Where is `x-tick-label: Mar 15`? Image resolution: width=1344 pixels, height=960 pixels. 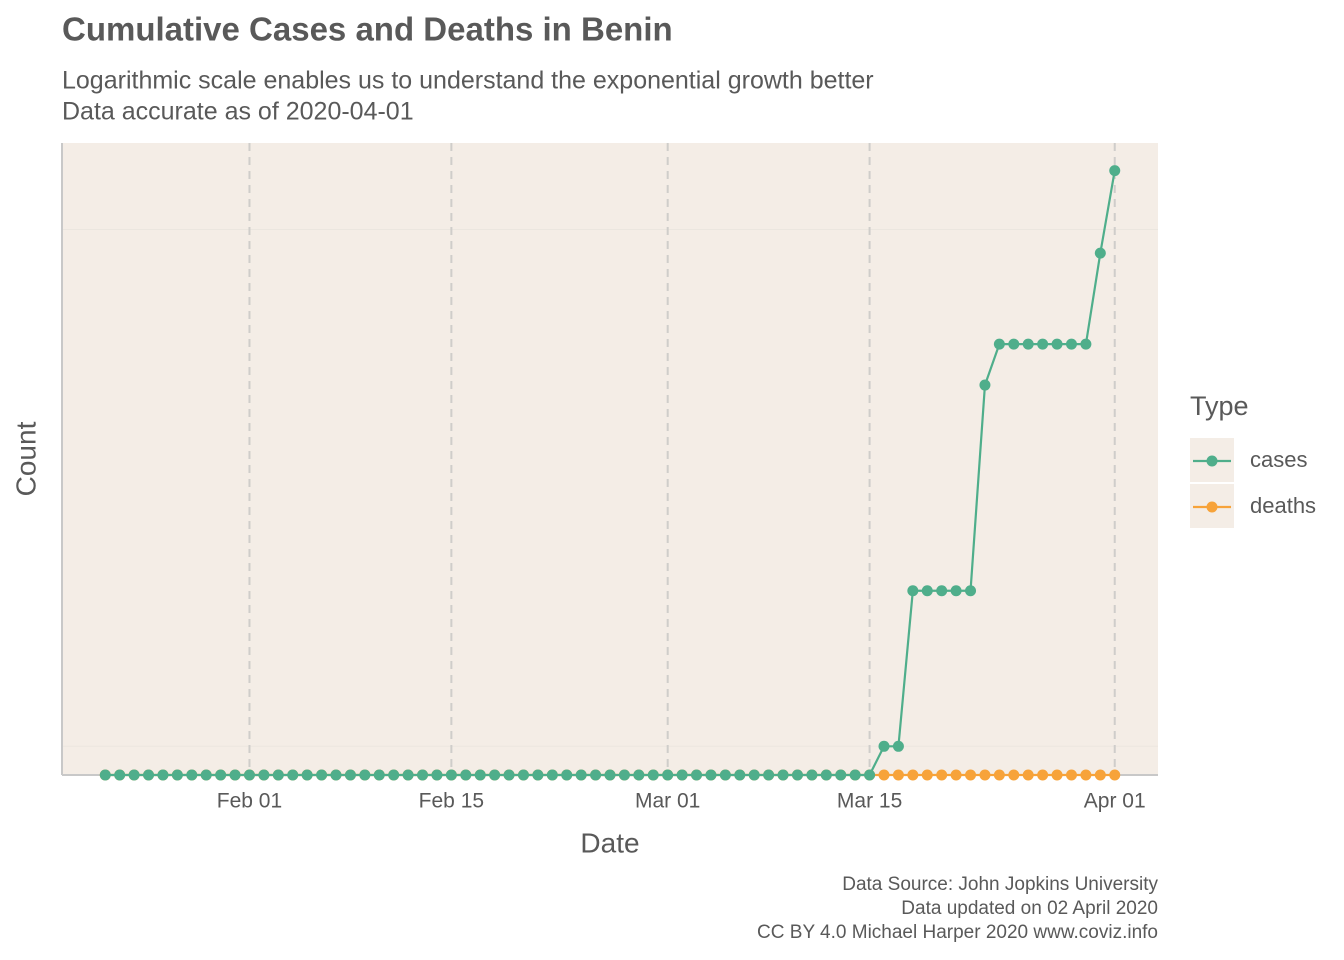
x-tick-label: Mar 15 is located at coordinates (869, 801).